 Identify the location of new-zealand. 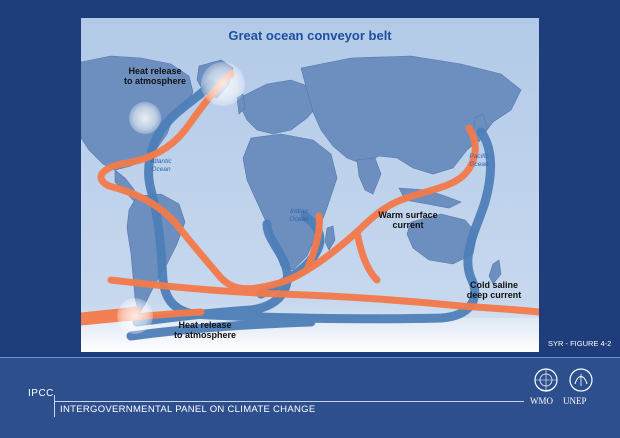
(495, 272).